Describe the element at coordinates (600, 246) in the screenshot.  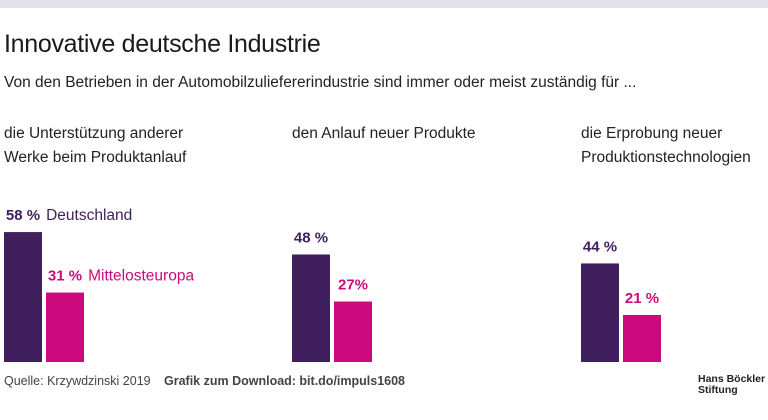
I see `value-label: 44 %` at that location.